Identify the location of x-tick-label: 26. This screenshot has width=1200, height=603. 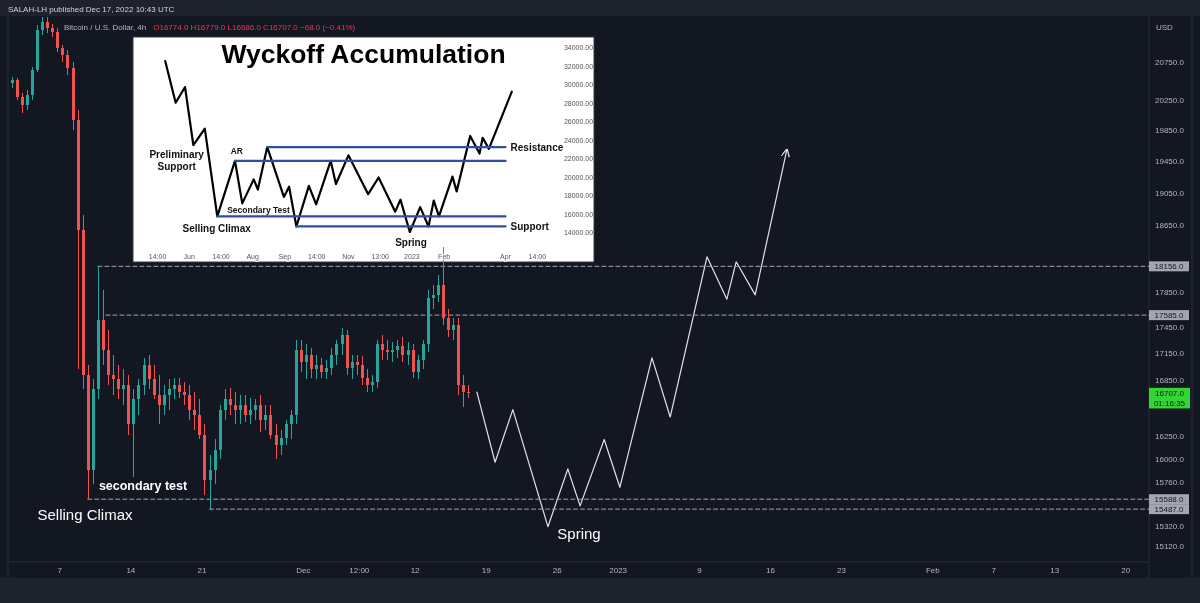
(557, 570).